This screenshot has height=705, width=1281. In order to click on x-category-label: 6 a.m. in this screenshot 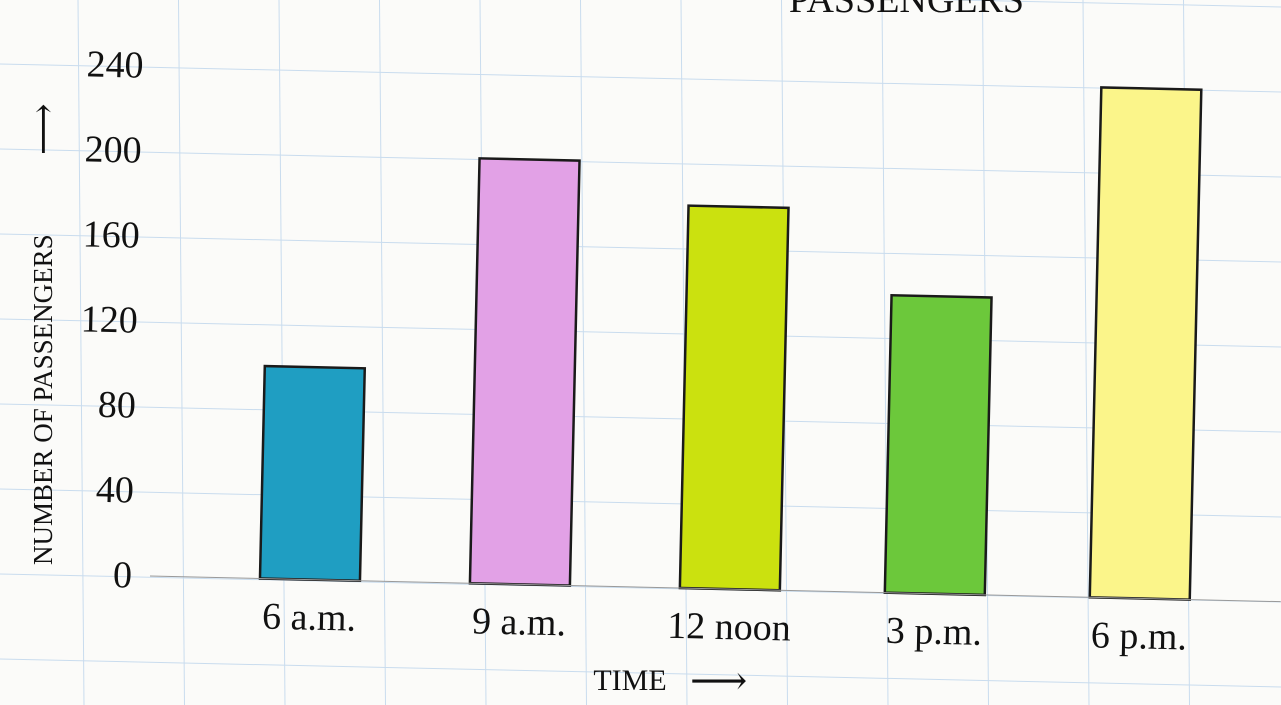, I will do `click(309, 618)`.